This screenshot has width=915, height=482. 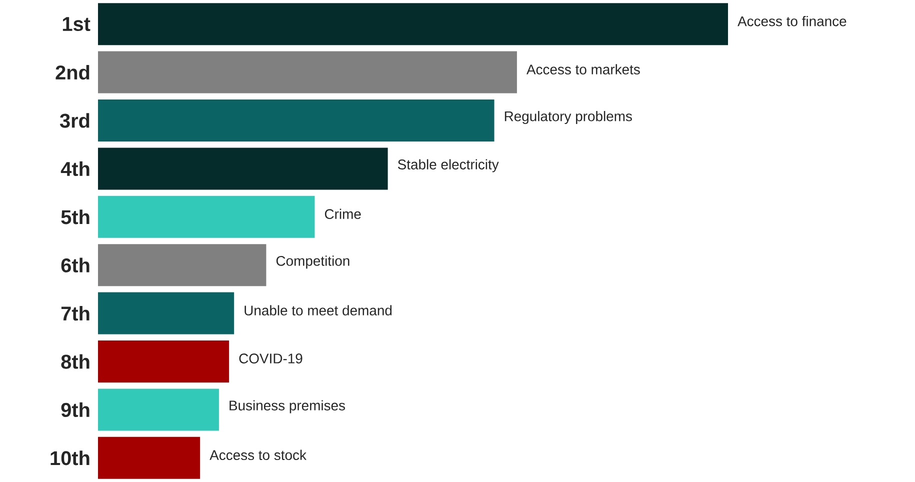 What do you see at coordinates (75, 120) in the screenshot?
I see `y-tick-label: 3rd` at bounding box center [75, 120].